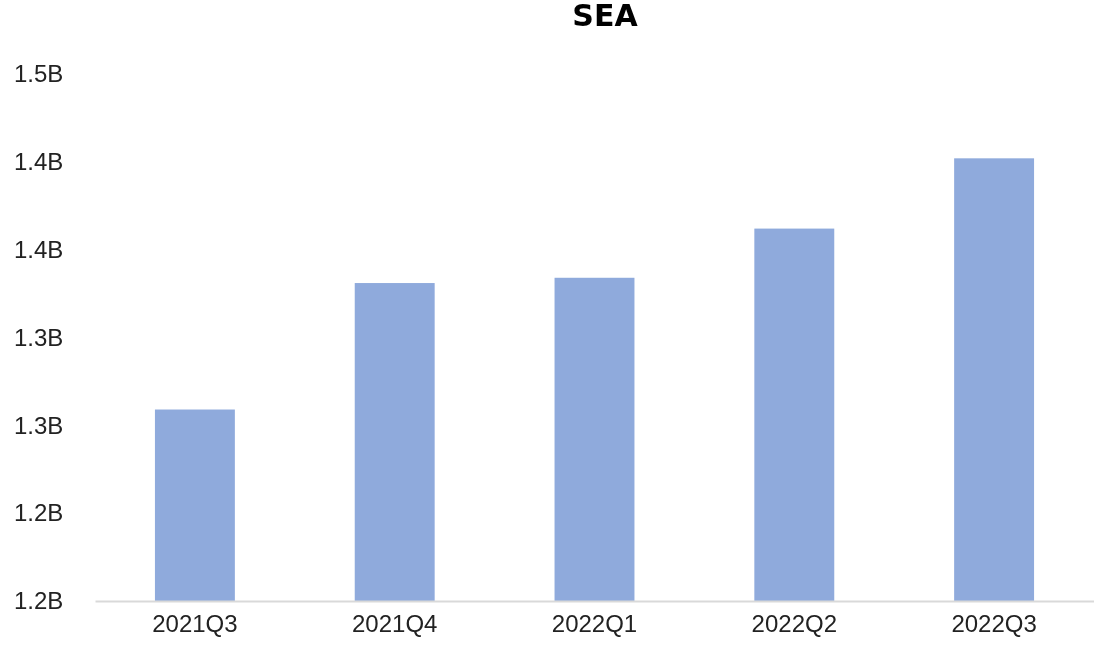  What do you see at coordinates (605, 16) in the screenshot?
I see `chart-title: SEA` at bounding box center [605, 16].